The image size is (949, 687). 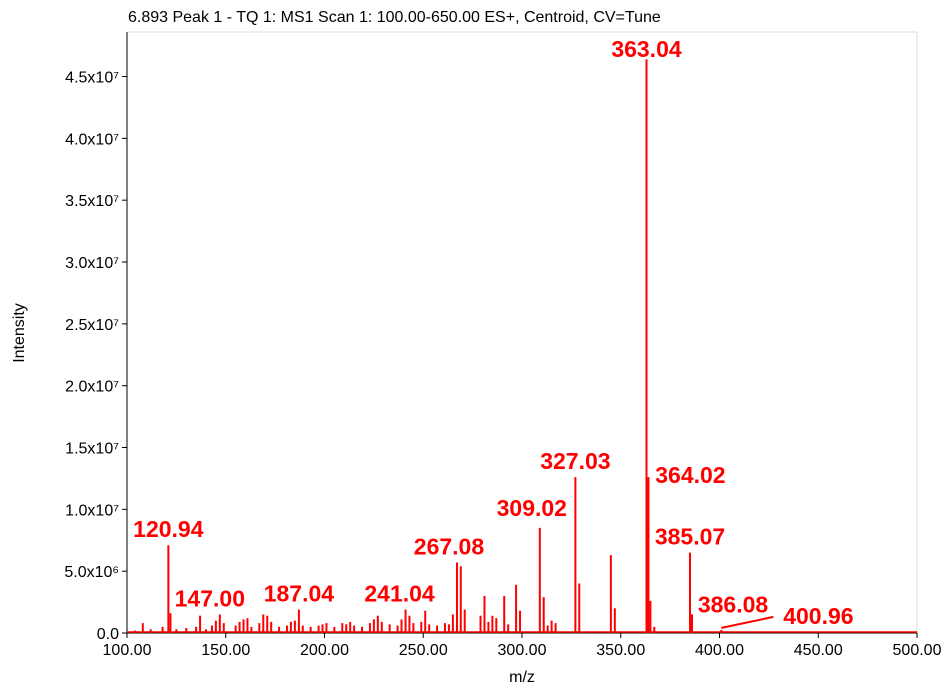 I want to click on x-axis-label: m/z, so click(x=522, y=677).